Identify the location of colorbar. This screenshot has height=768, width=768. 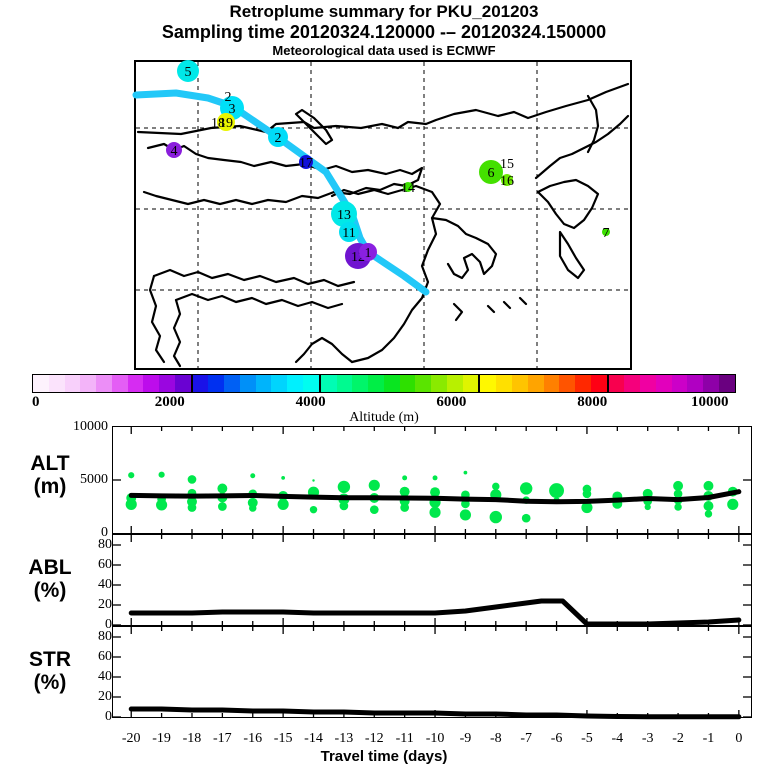
(384, 383).